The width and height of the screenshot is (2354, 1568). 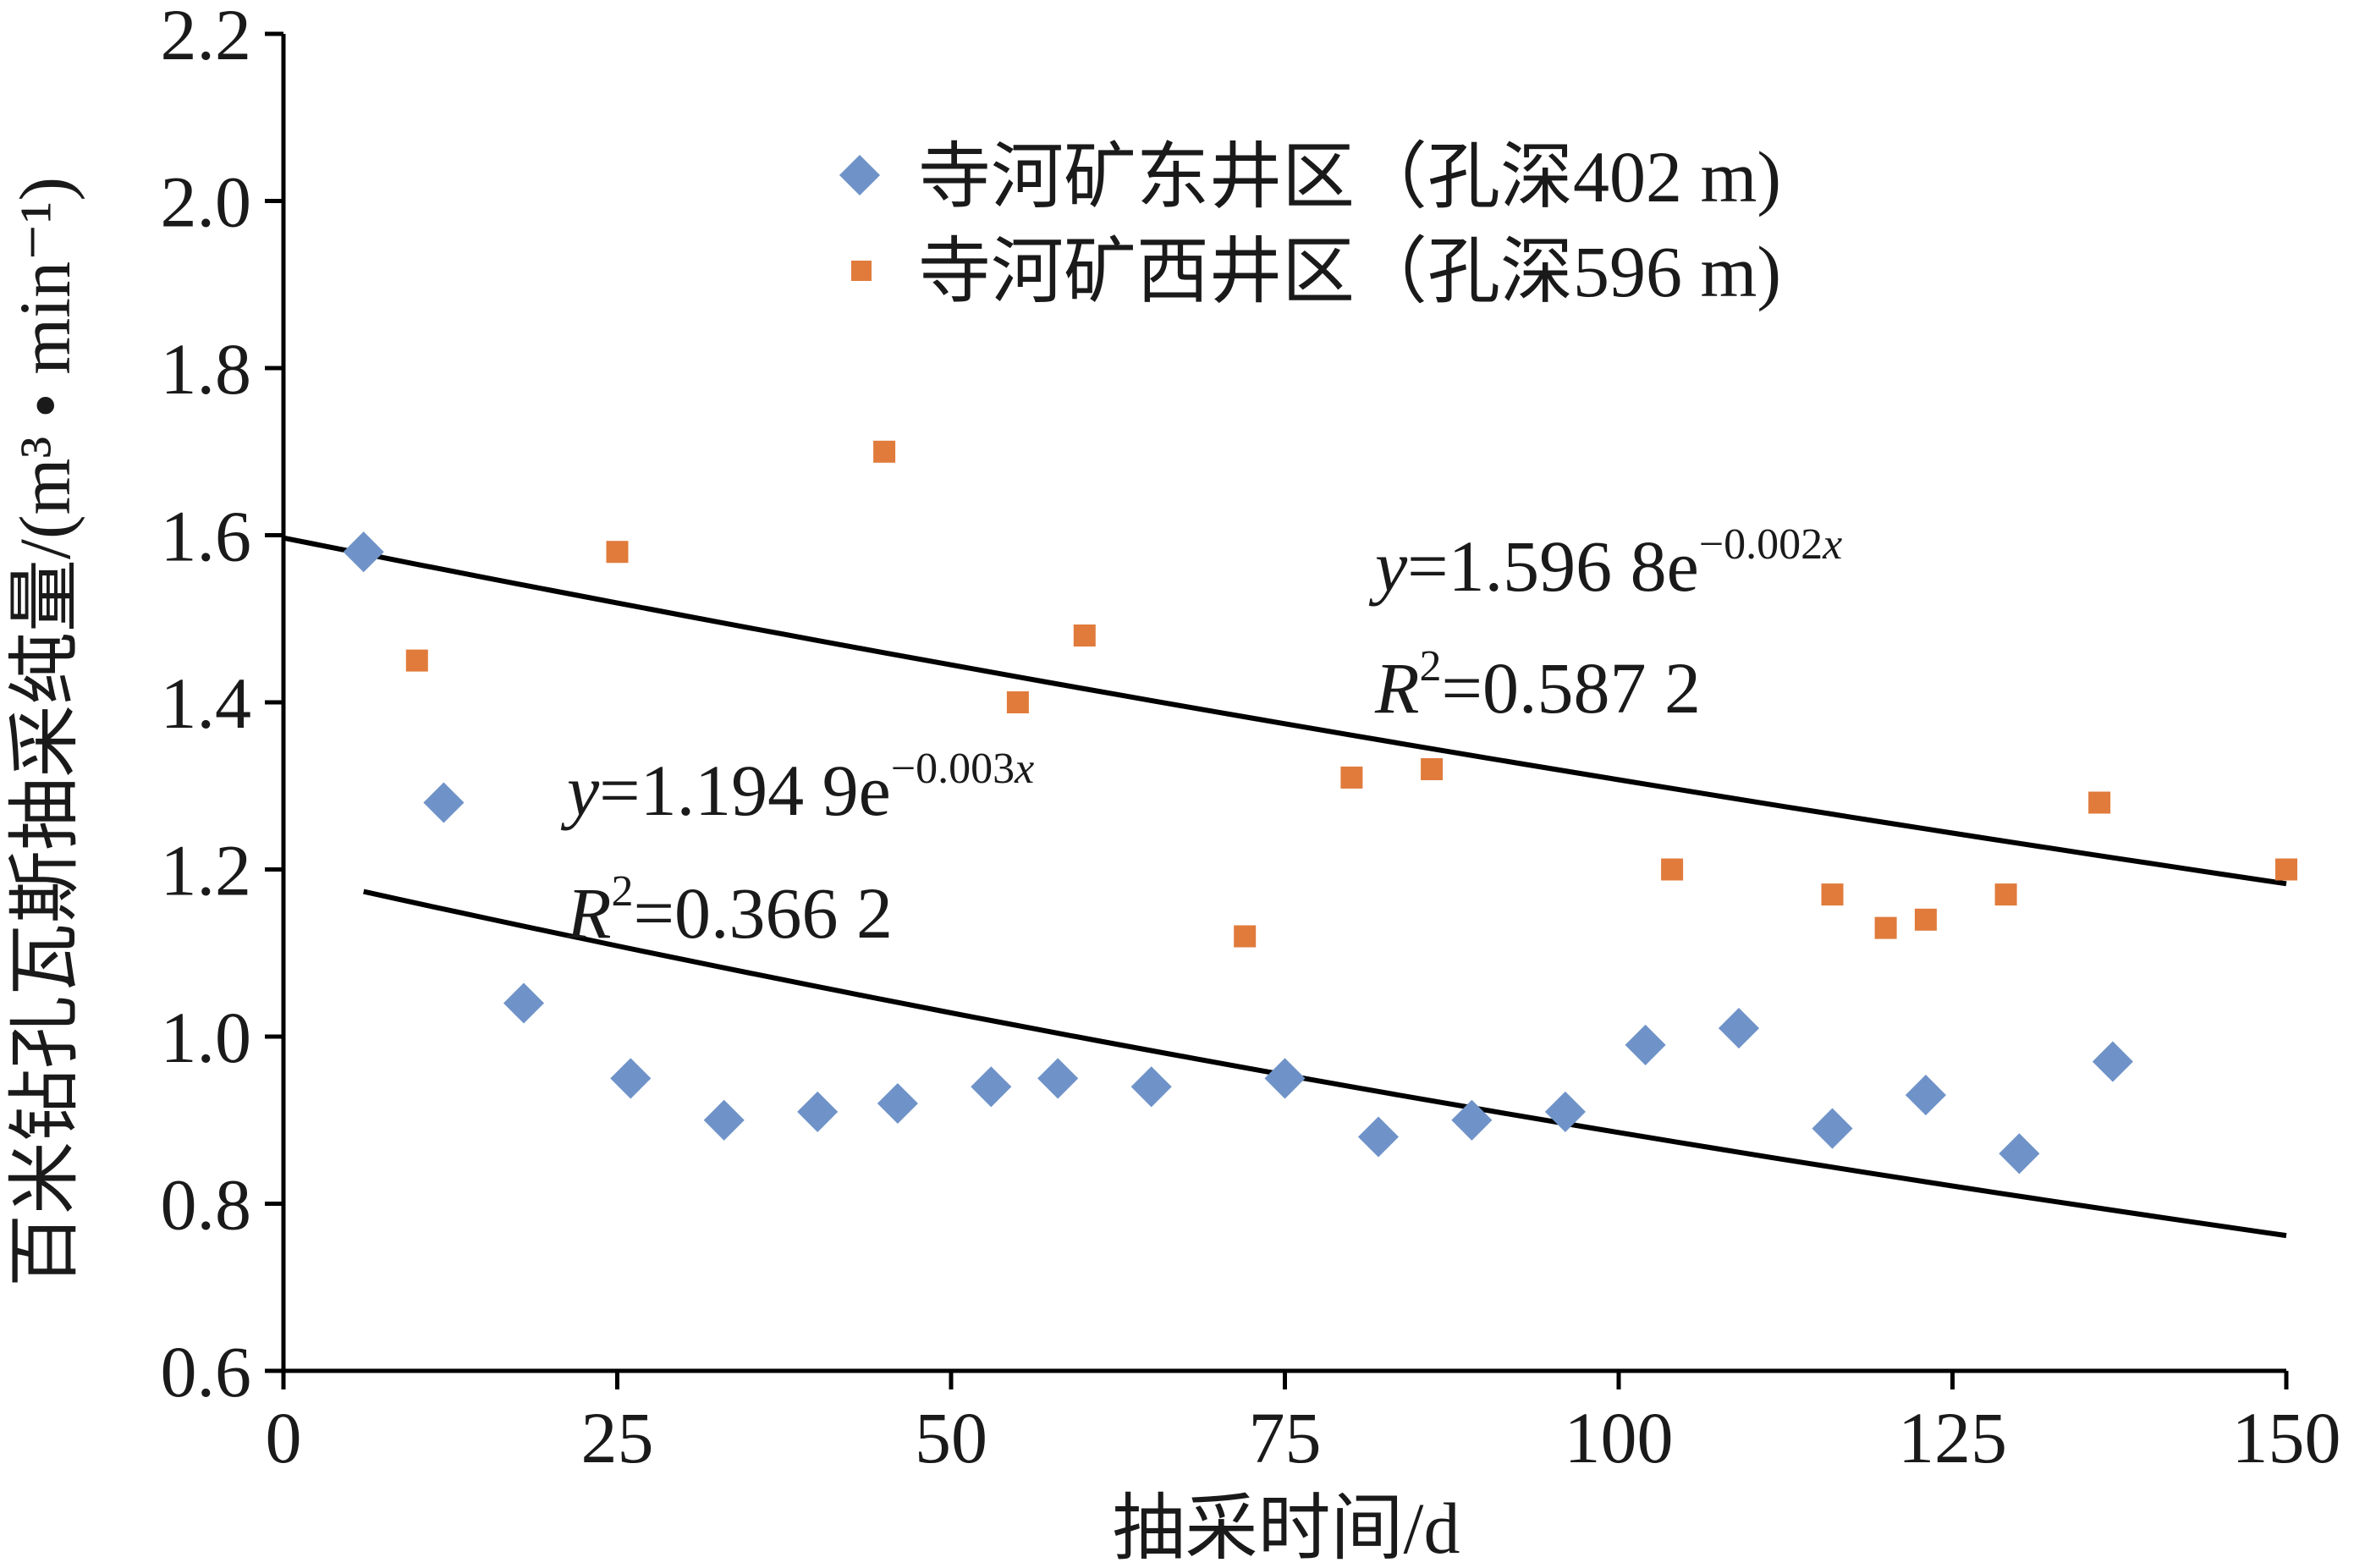 I want to click on legend-marker-square, so click(x=862, y=271).